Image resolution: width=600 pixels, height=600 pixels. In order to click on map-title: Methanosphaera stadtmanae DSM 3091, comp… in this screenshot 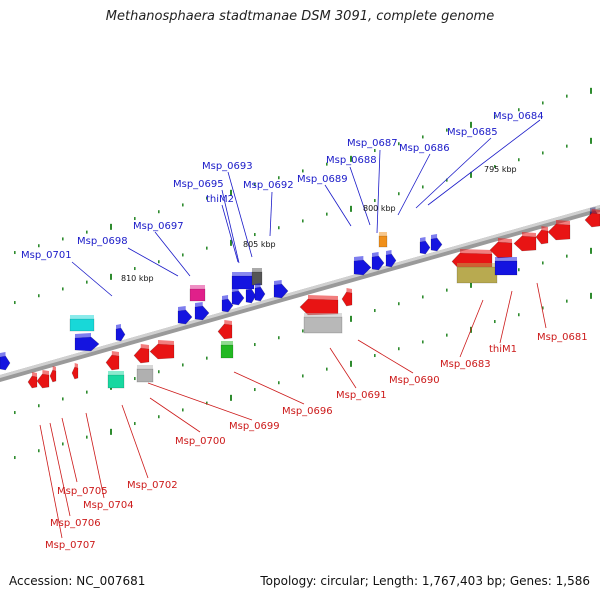, I will do `click(300, 16)`.